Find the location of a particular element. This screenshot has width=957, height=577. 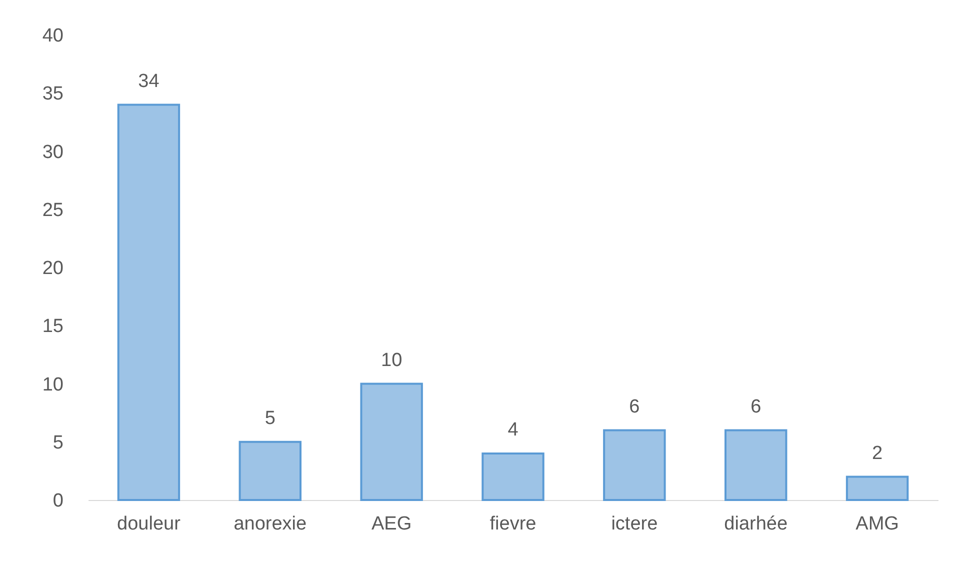

data-label: 2 is located at coordinates (877, 453).